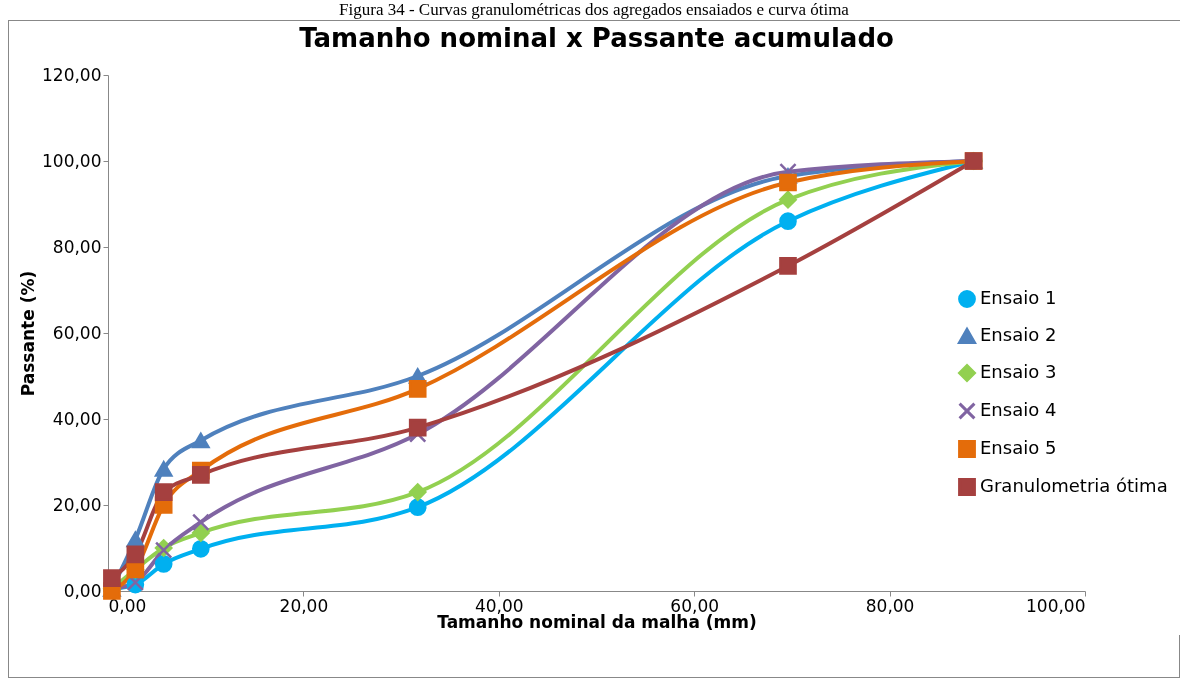  Describe the element at coordinates (82, 590) in the screenshot. I see `y-tick-label: 0,00` at that location.